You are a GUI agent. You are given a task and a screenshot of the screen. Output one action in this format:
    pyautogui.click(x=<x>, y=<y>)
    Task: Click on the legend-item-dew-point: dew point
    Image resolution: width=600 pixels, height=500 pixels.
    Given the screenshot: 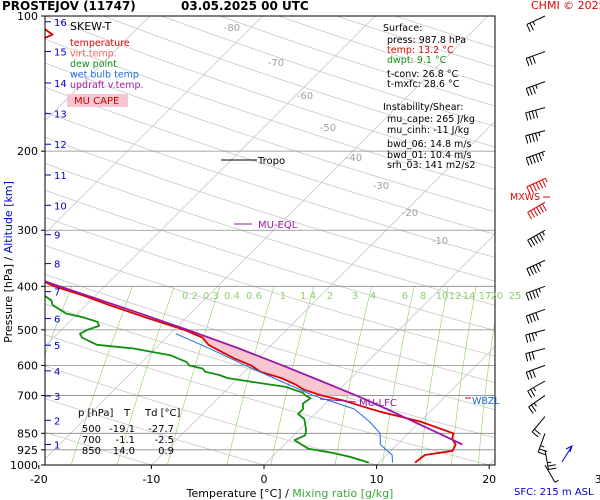 What is the action you would take?
    pyautogui.click(x=93, y=64)
    